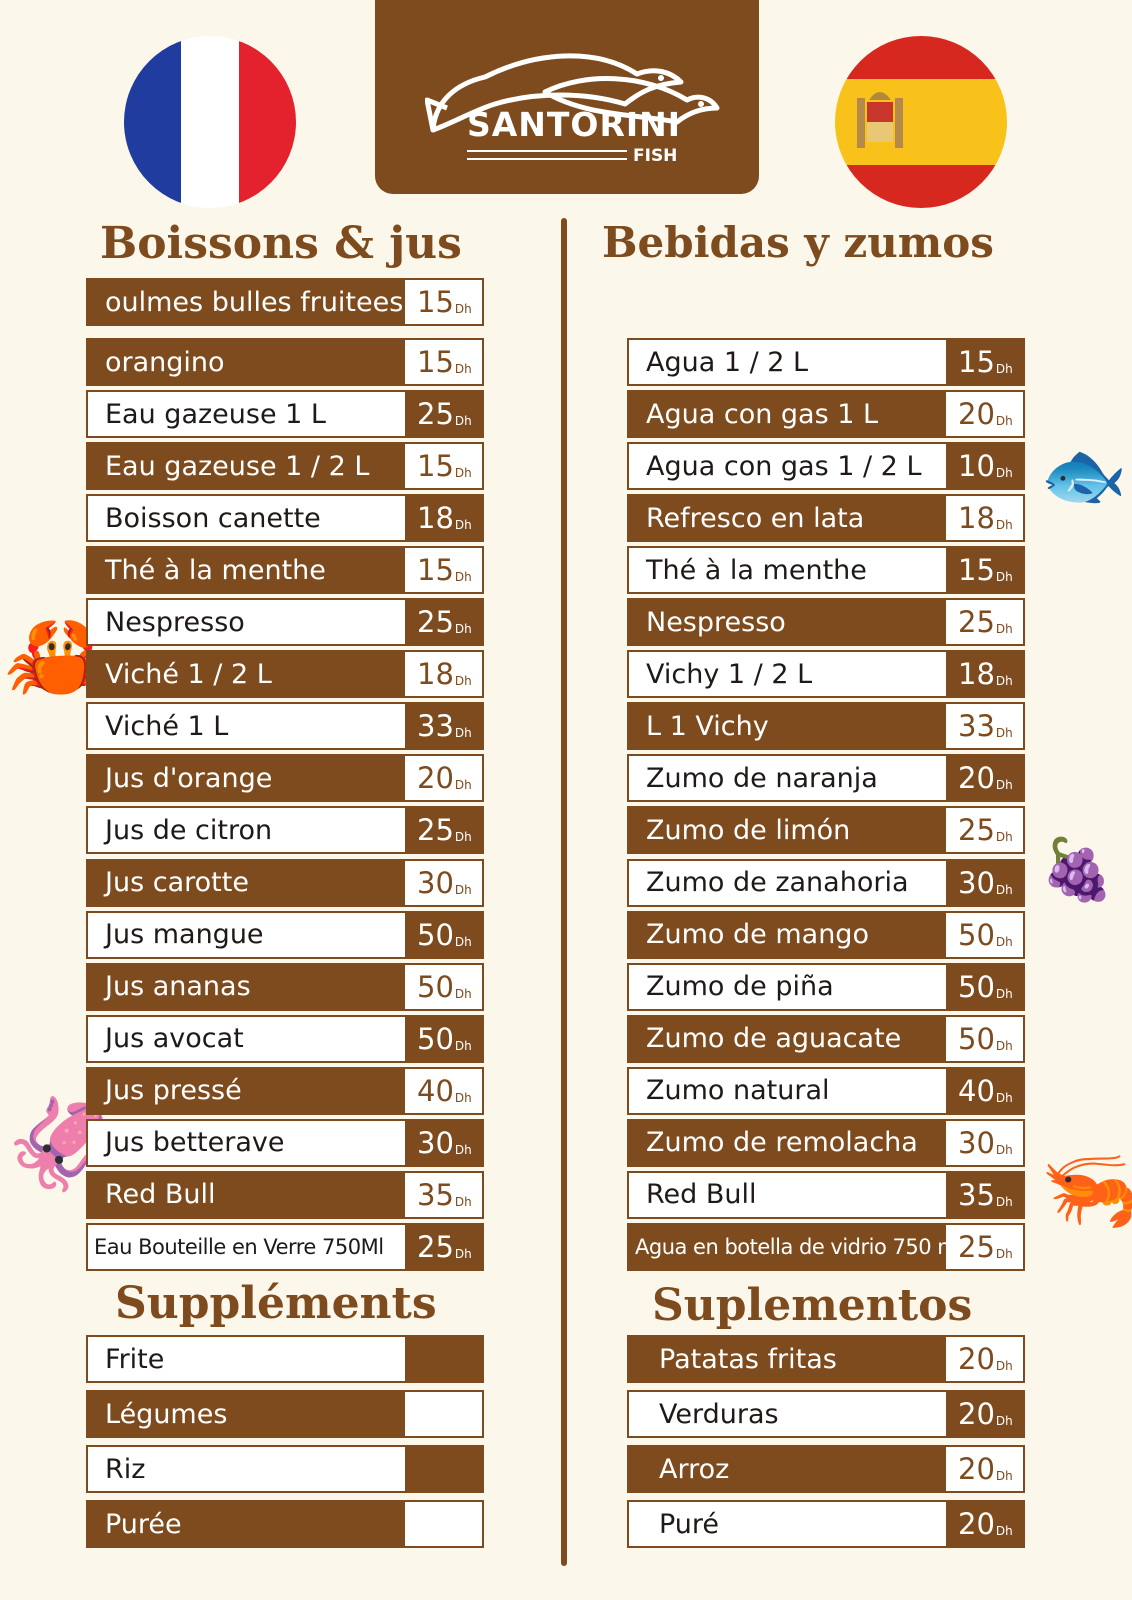 Image resolution: width=1132 pixels, height=1600 pixels. Describe the element at coordinates (285, 1090) in the screenshot. I see `menu-item-row: Jus pressé 40 Dh` at that location.